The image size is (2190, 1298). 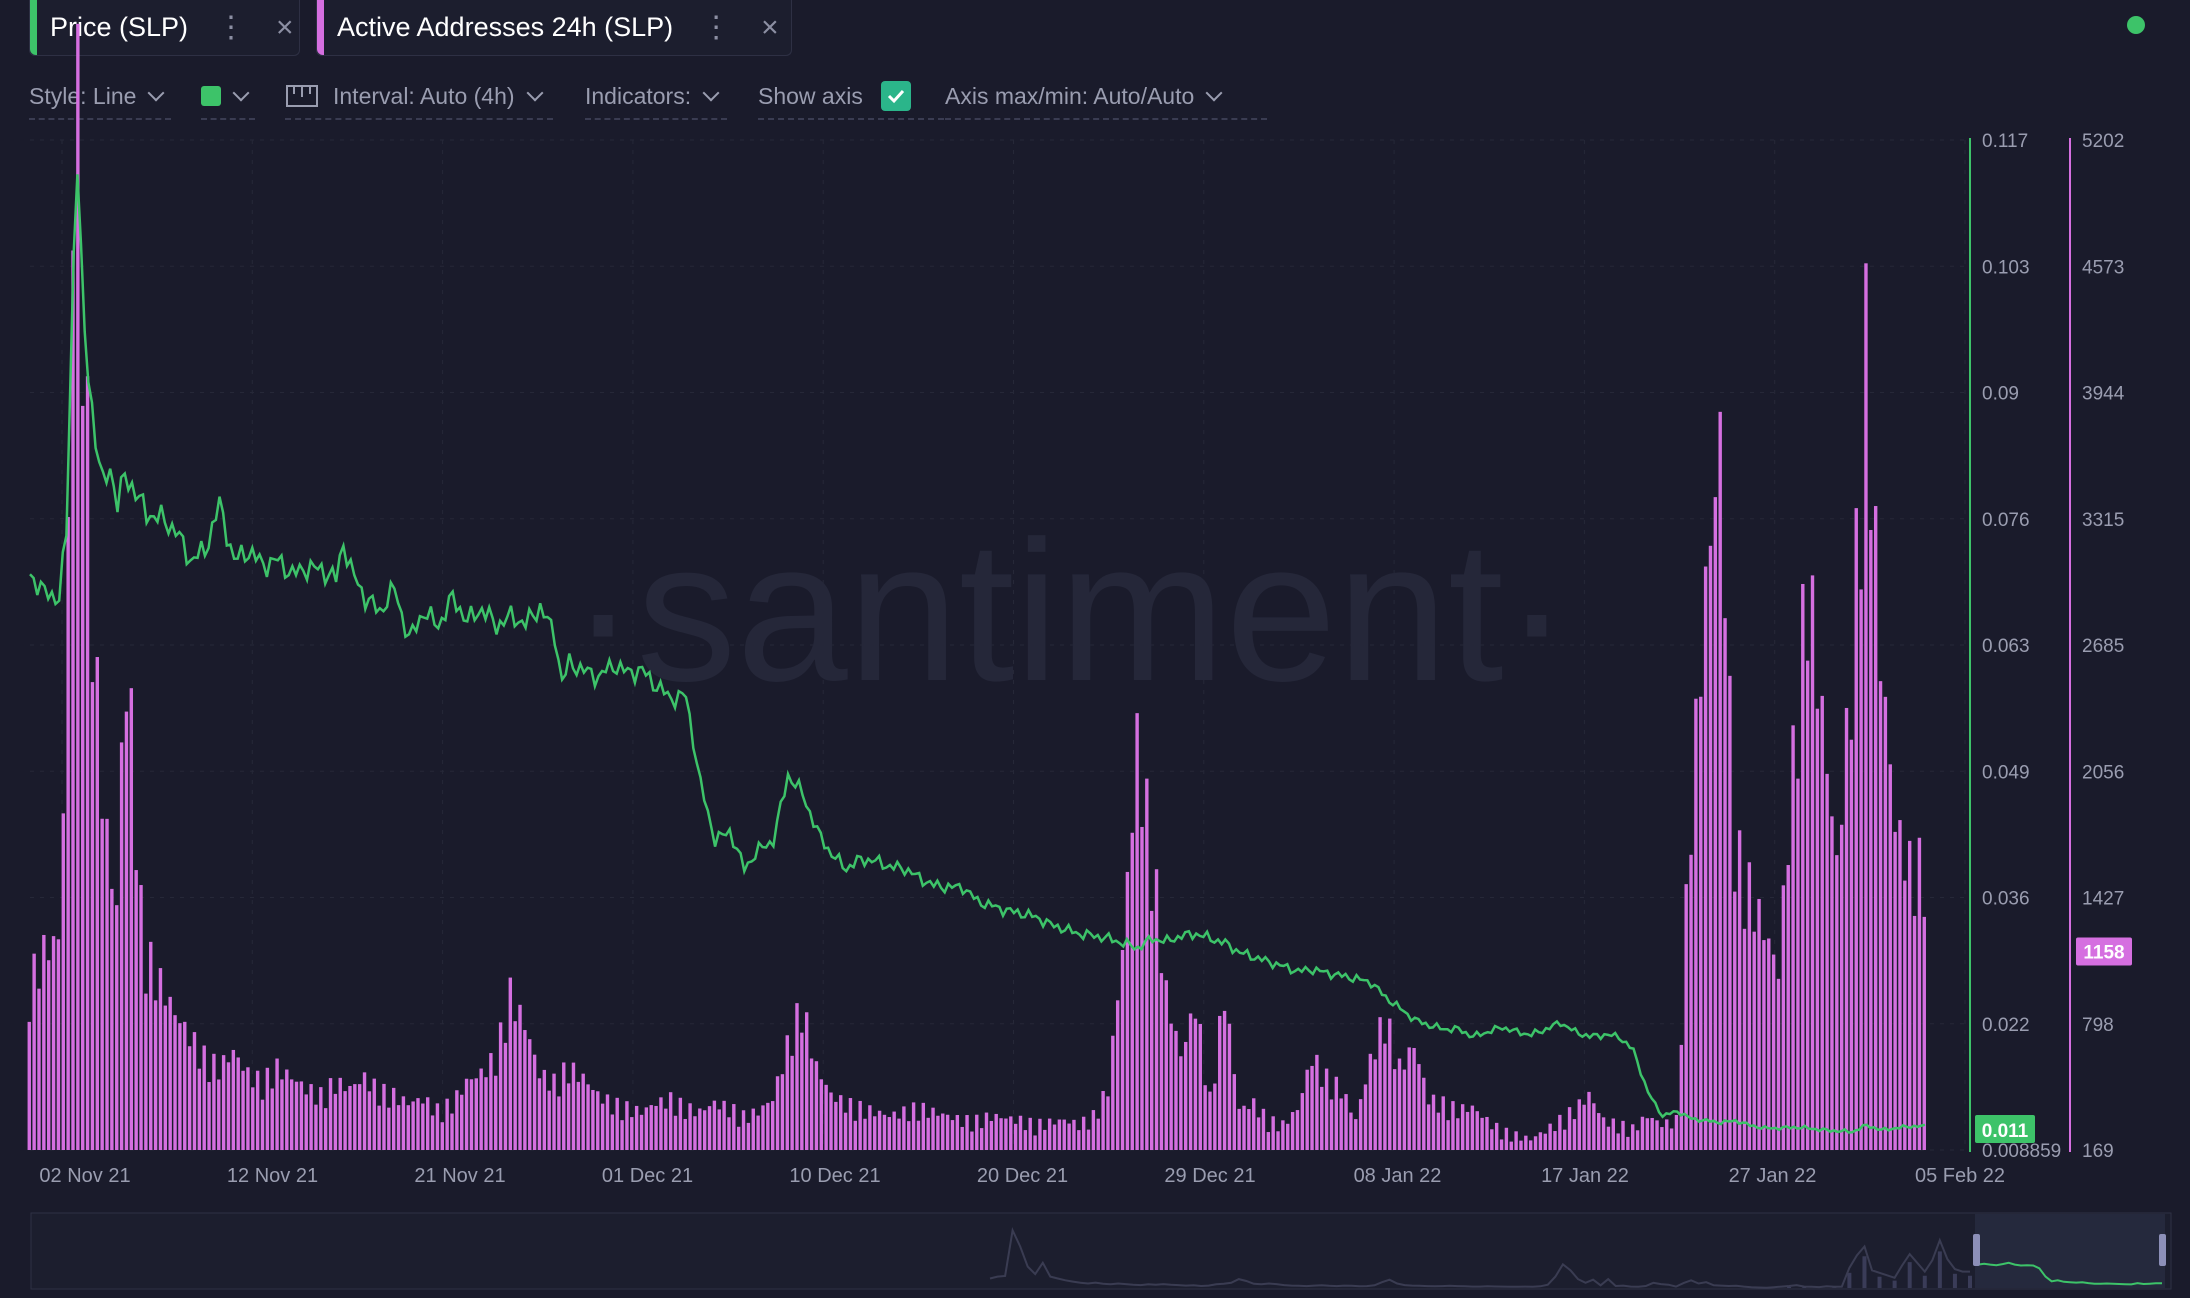 What do you see at coordinates (2103, 394) in the screenshot?
I see `addresses-tick-label: 3944` at bounding box center [2103, 394].